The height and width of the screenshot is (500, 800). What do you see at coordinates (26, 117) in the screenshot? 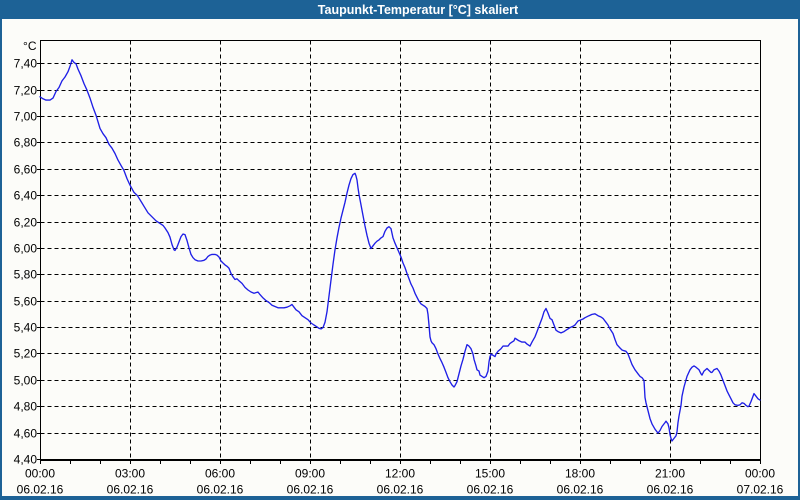
I see `svg-text: 7,00` at bounding box center [26, 117].